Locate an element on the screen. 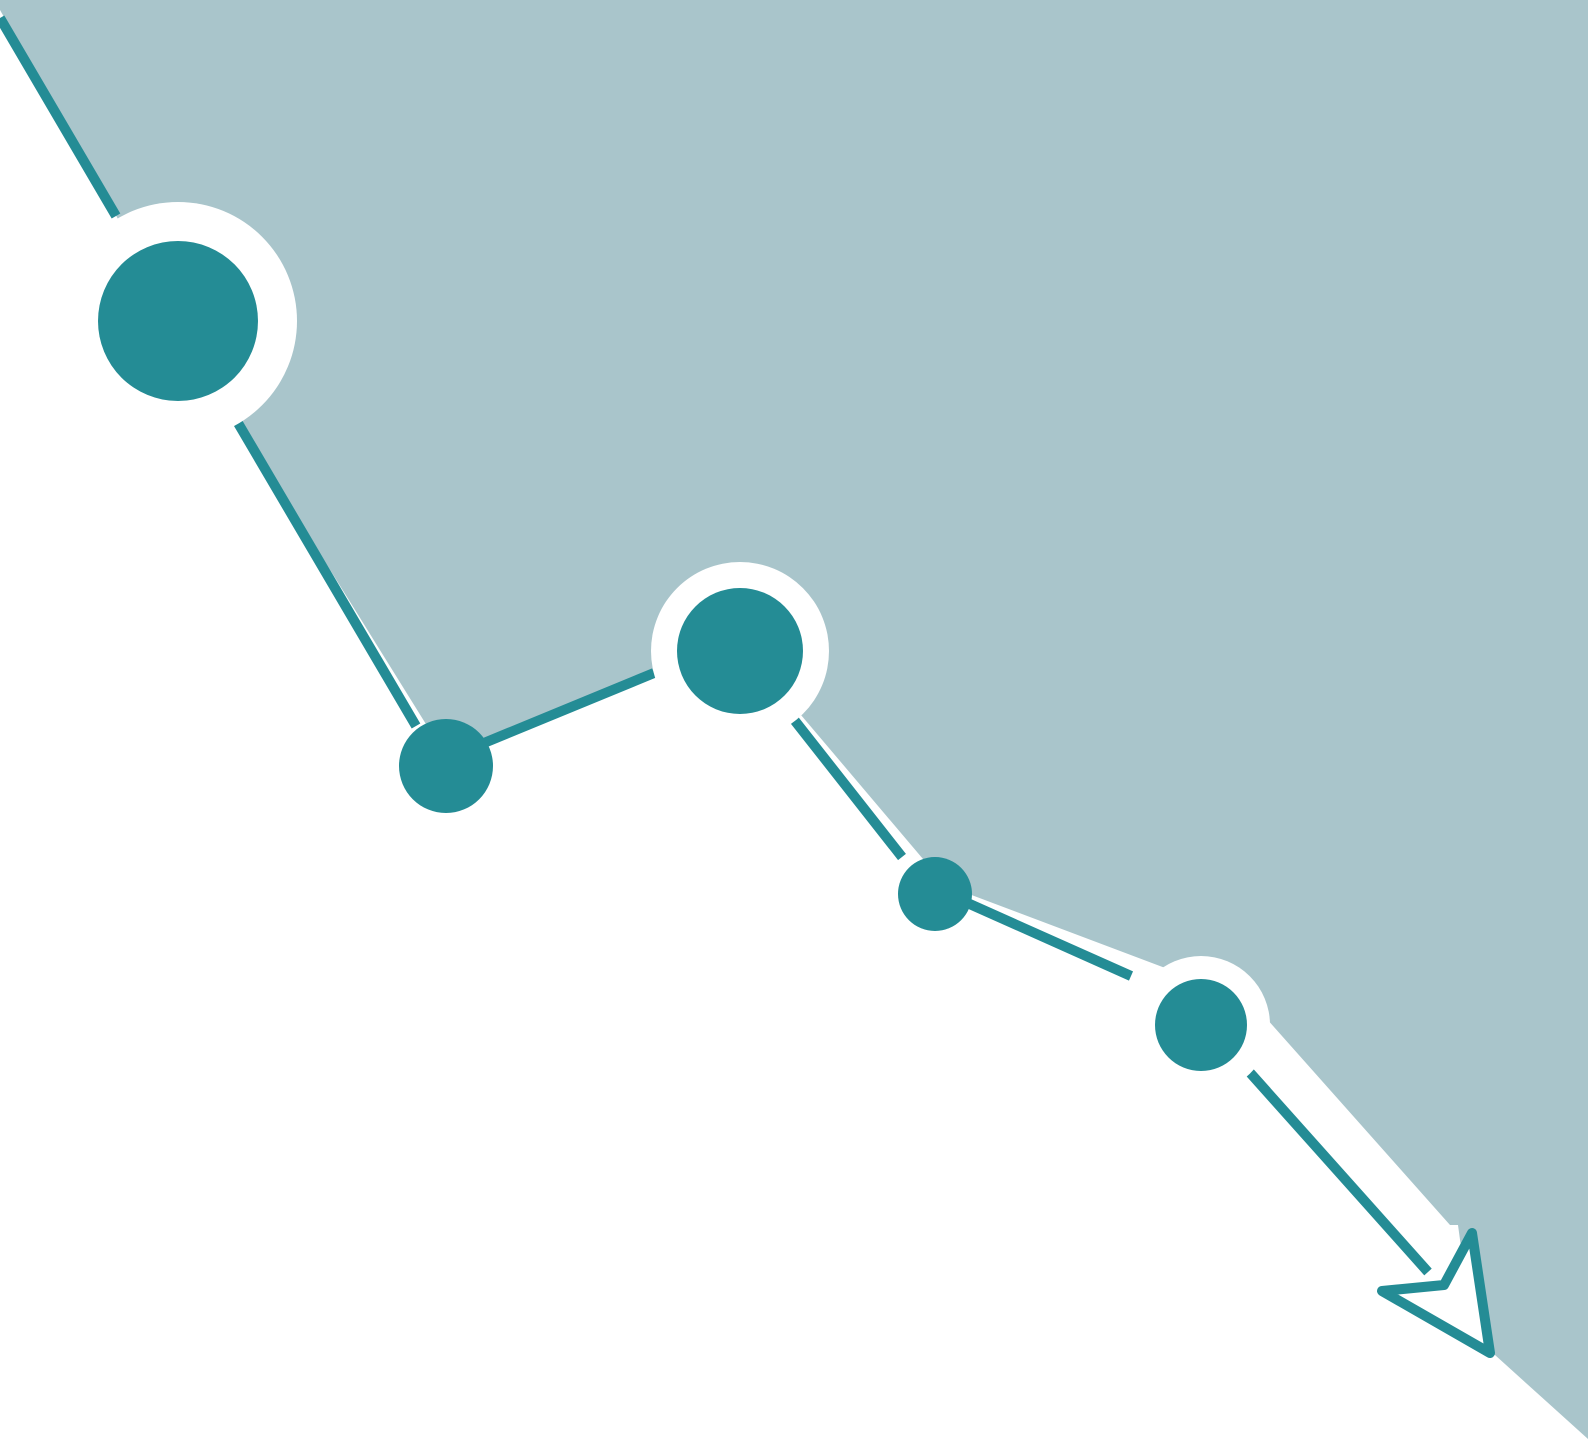  trend-arrow-icon is located at coordinates (1436, 1293).